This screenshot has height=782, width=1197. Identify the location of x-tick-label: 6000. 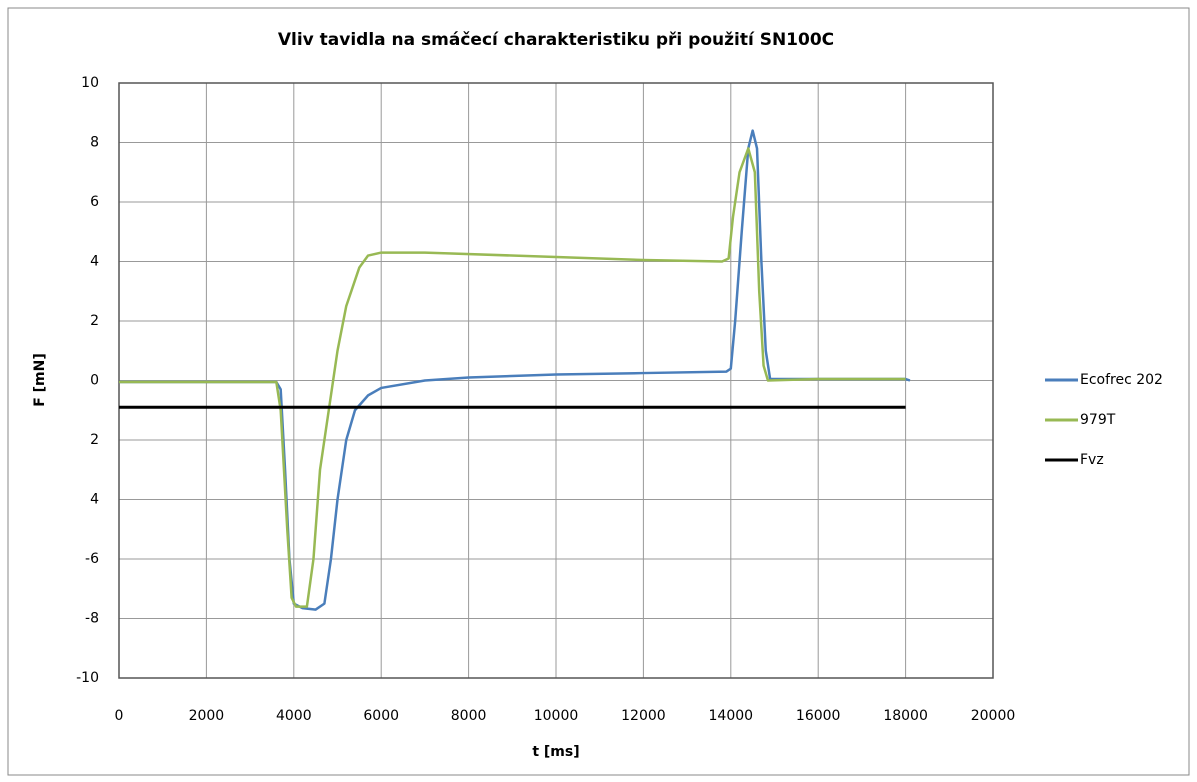
(381, 716).